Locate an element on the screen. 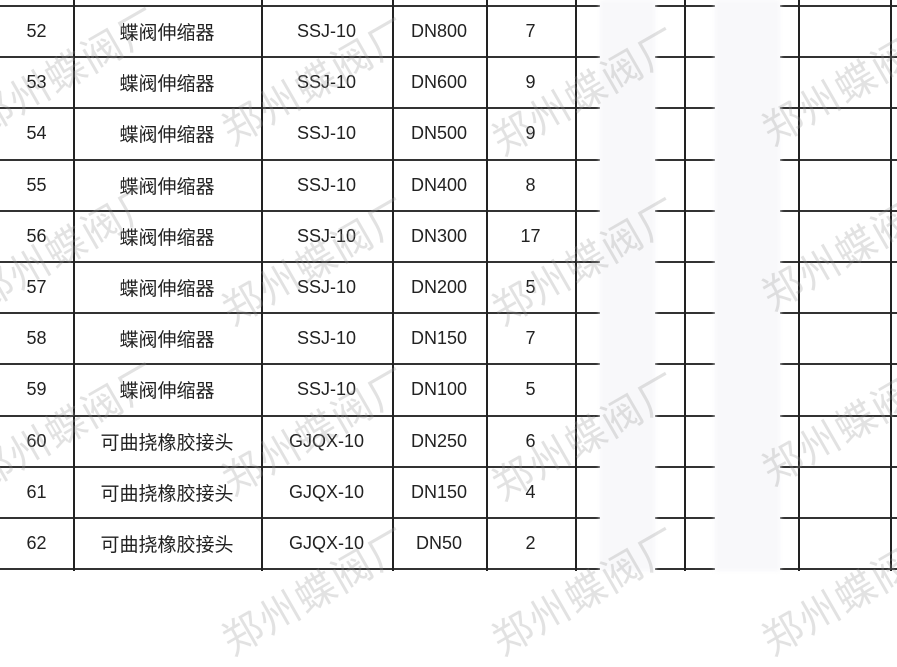 The width and height of the screenshot is (897, 667). cell-spec: DN600 is located at coordinates (439, 82).